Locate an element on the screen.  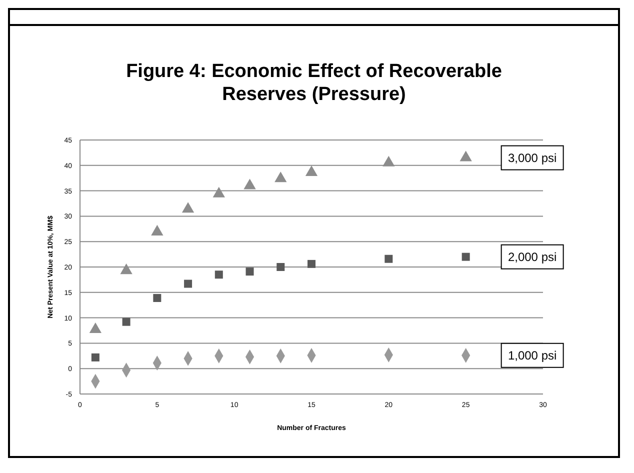
chart-title: Figure 4: Economic Effect of Recoverable Reserves (Pressure) is located at coordinates (314, 83).